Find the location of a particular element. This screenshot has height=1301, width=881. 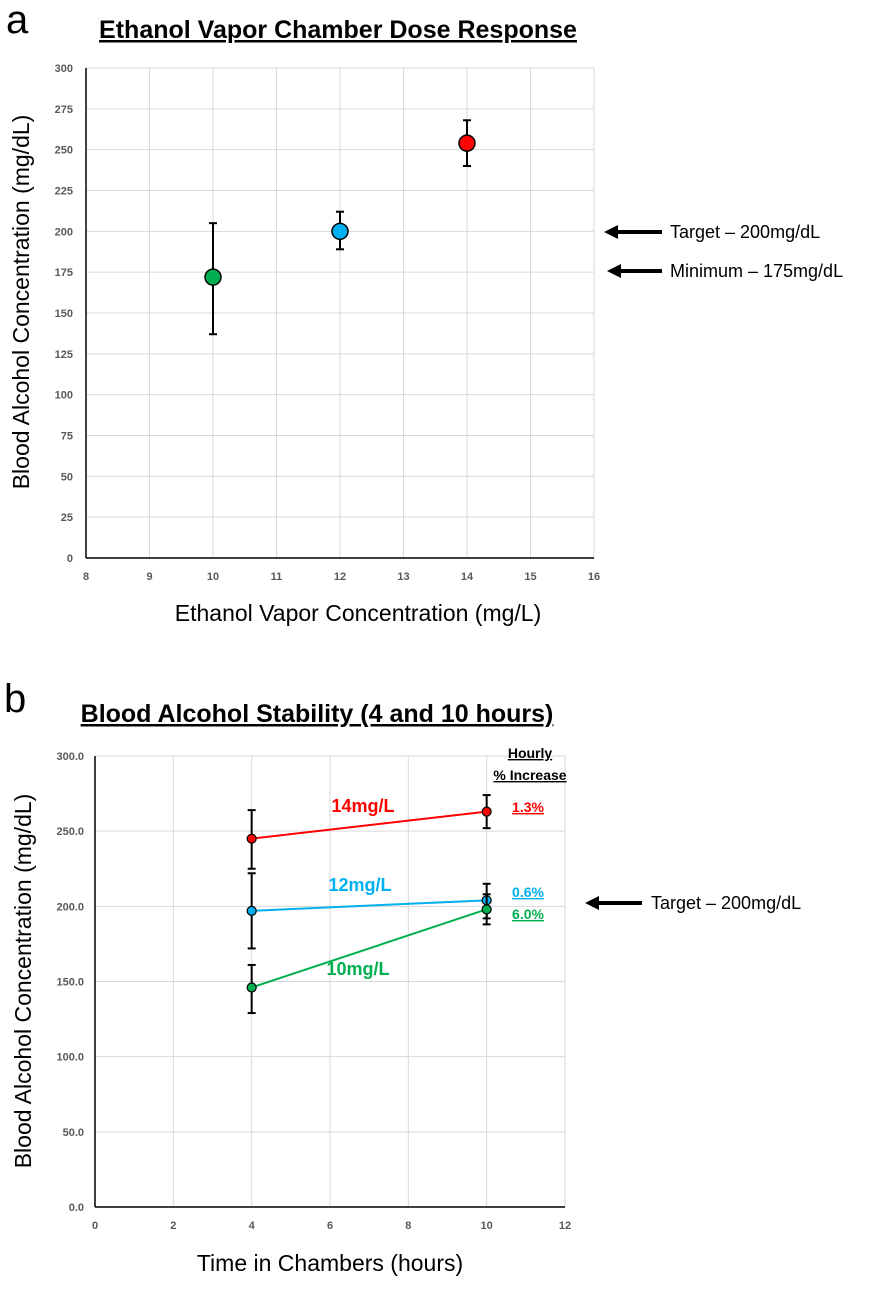

panel-a-x-ticks: 8 9 10 11 12 13 14 15 16 is located at coordinates (341, 577).